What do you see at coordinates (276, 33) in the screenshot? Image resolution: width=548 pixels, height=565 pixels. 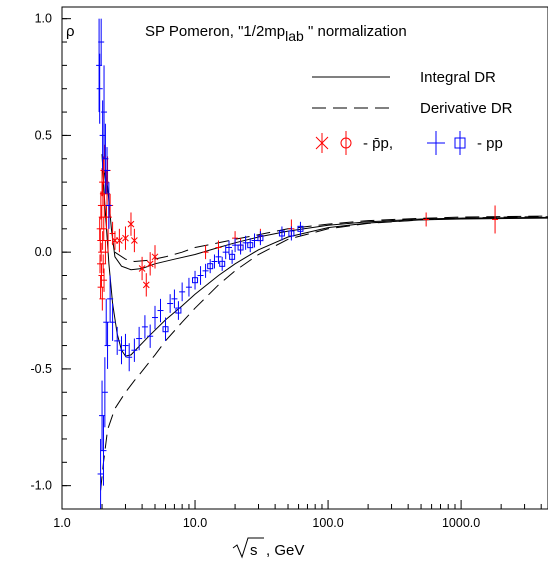 I see `chart-title: SP Pomeron, "1/2mplab " normalization` at bounding box center [276, 33].